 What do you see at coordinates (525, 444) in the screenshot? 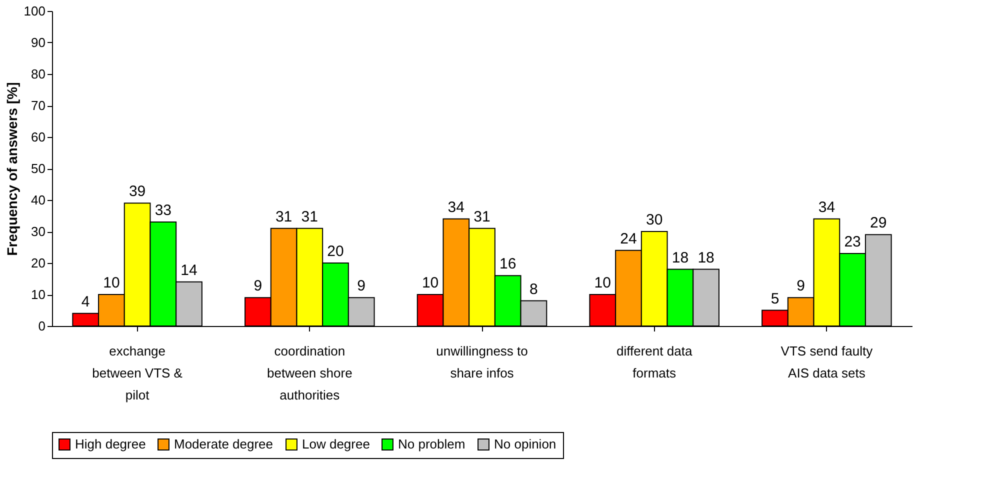
I see `legend-label: No opinion` at bounding box center [525, 444].